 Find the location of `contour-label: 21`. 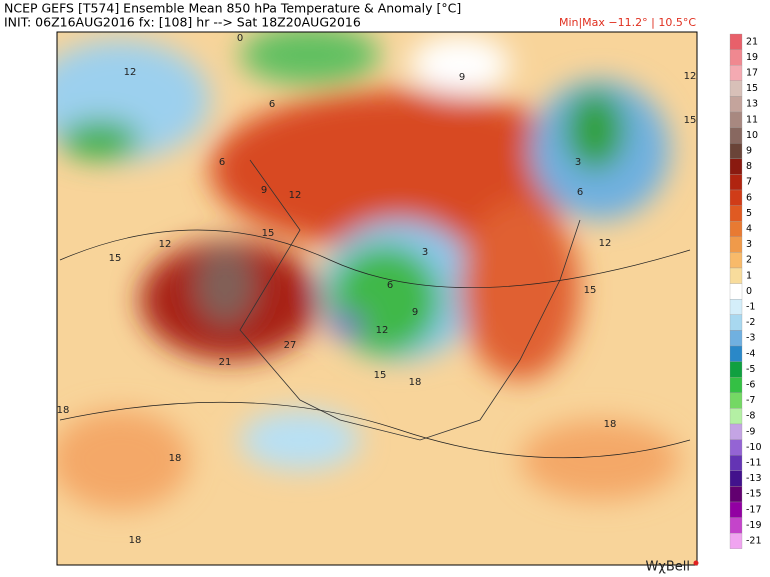

contour-label: 21 is located at coordinates (225, 362).